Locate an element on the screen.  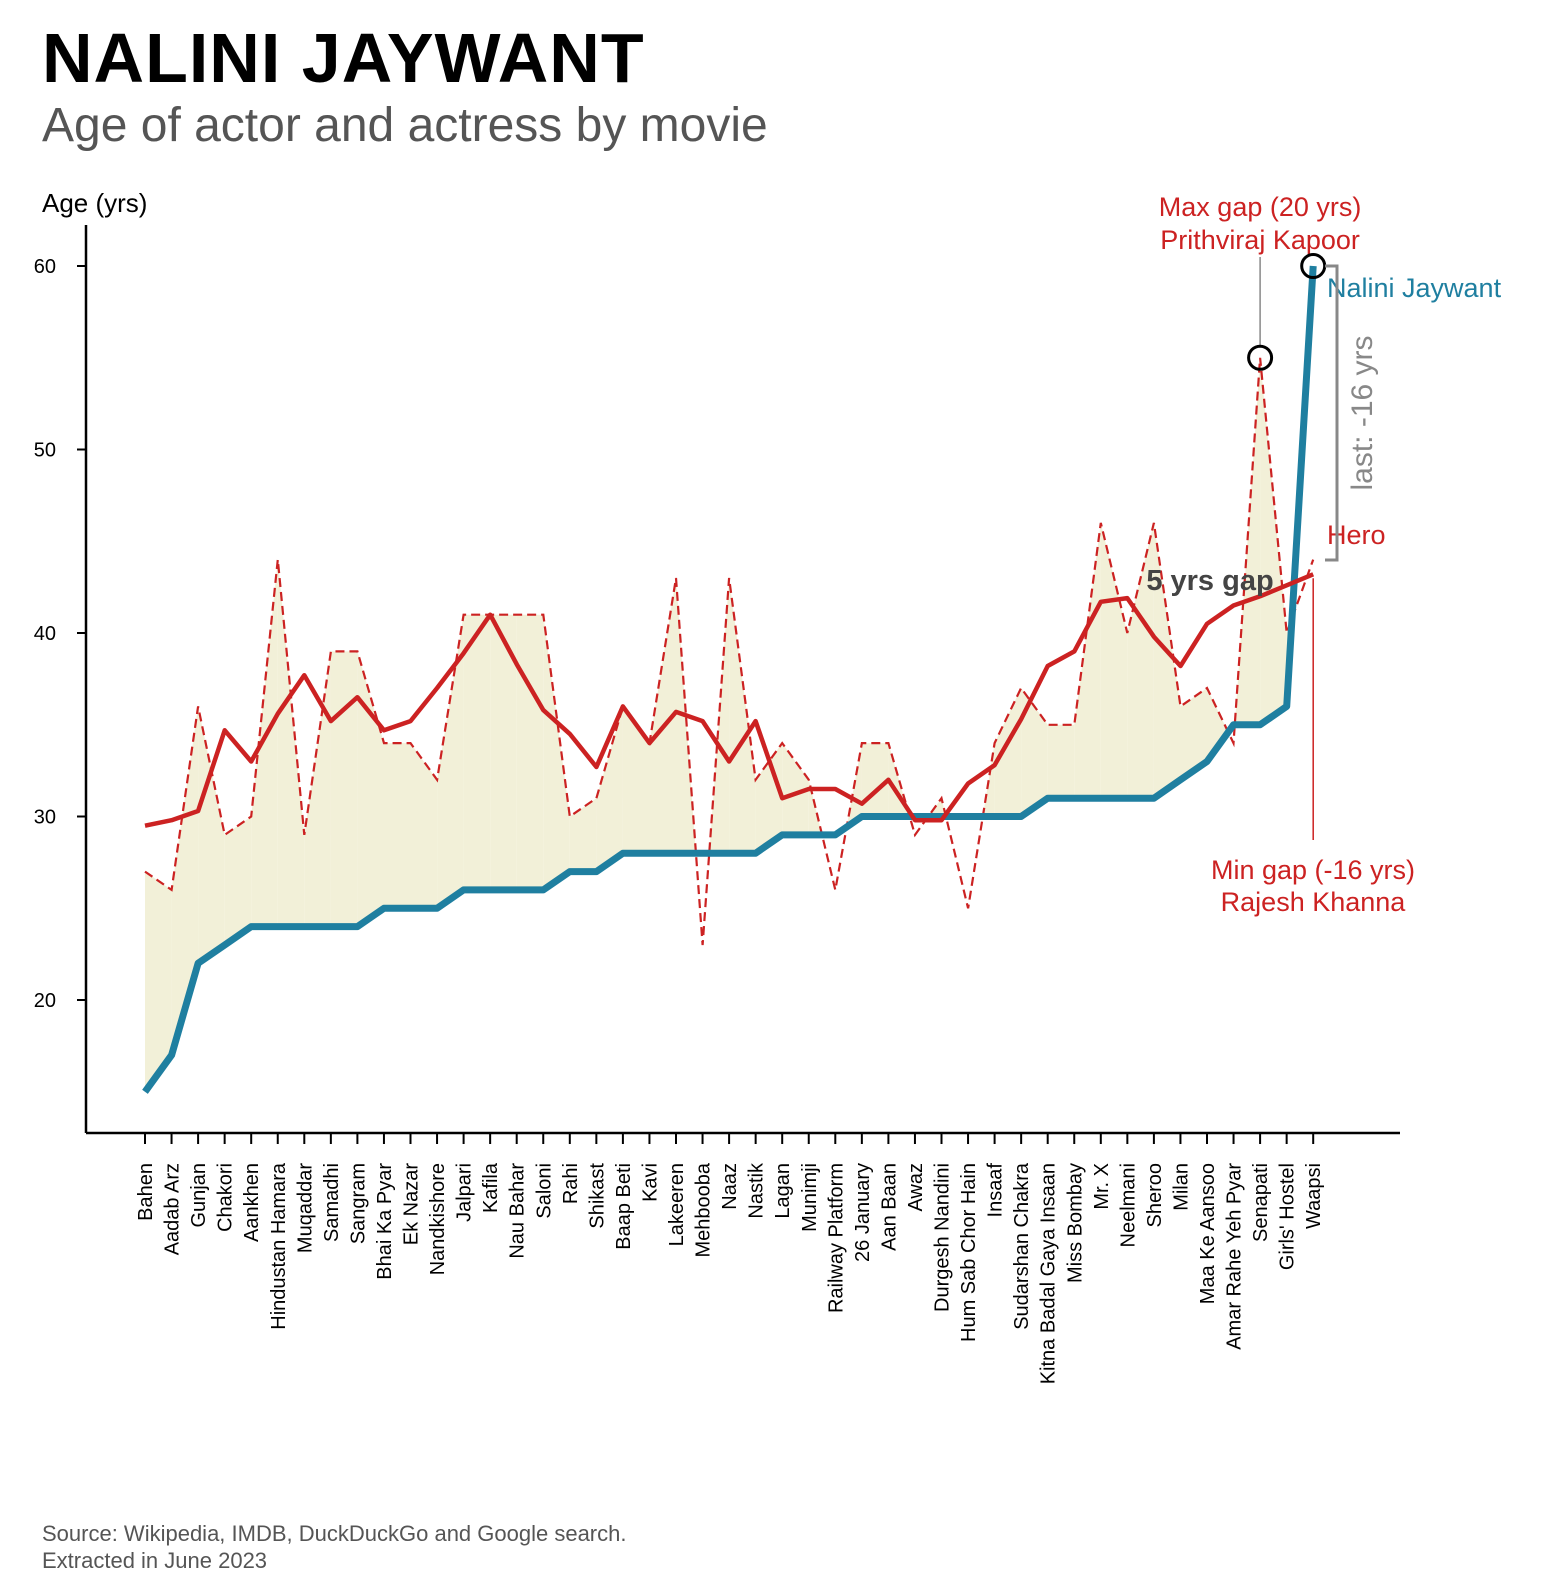
x-tick-label: Girls' Hostel is located at coordinates (1288, 1216).